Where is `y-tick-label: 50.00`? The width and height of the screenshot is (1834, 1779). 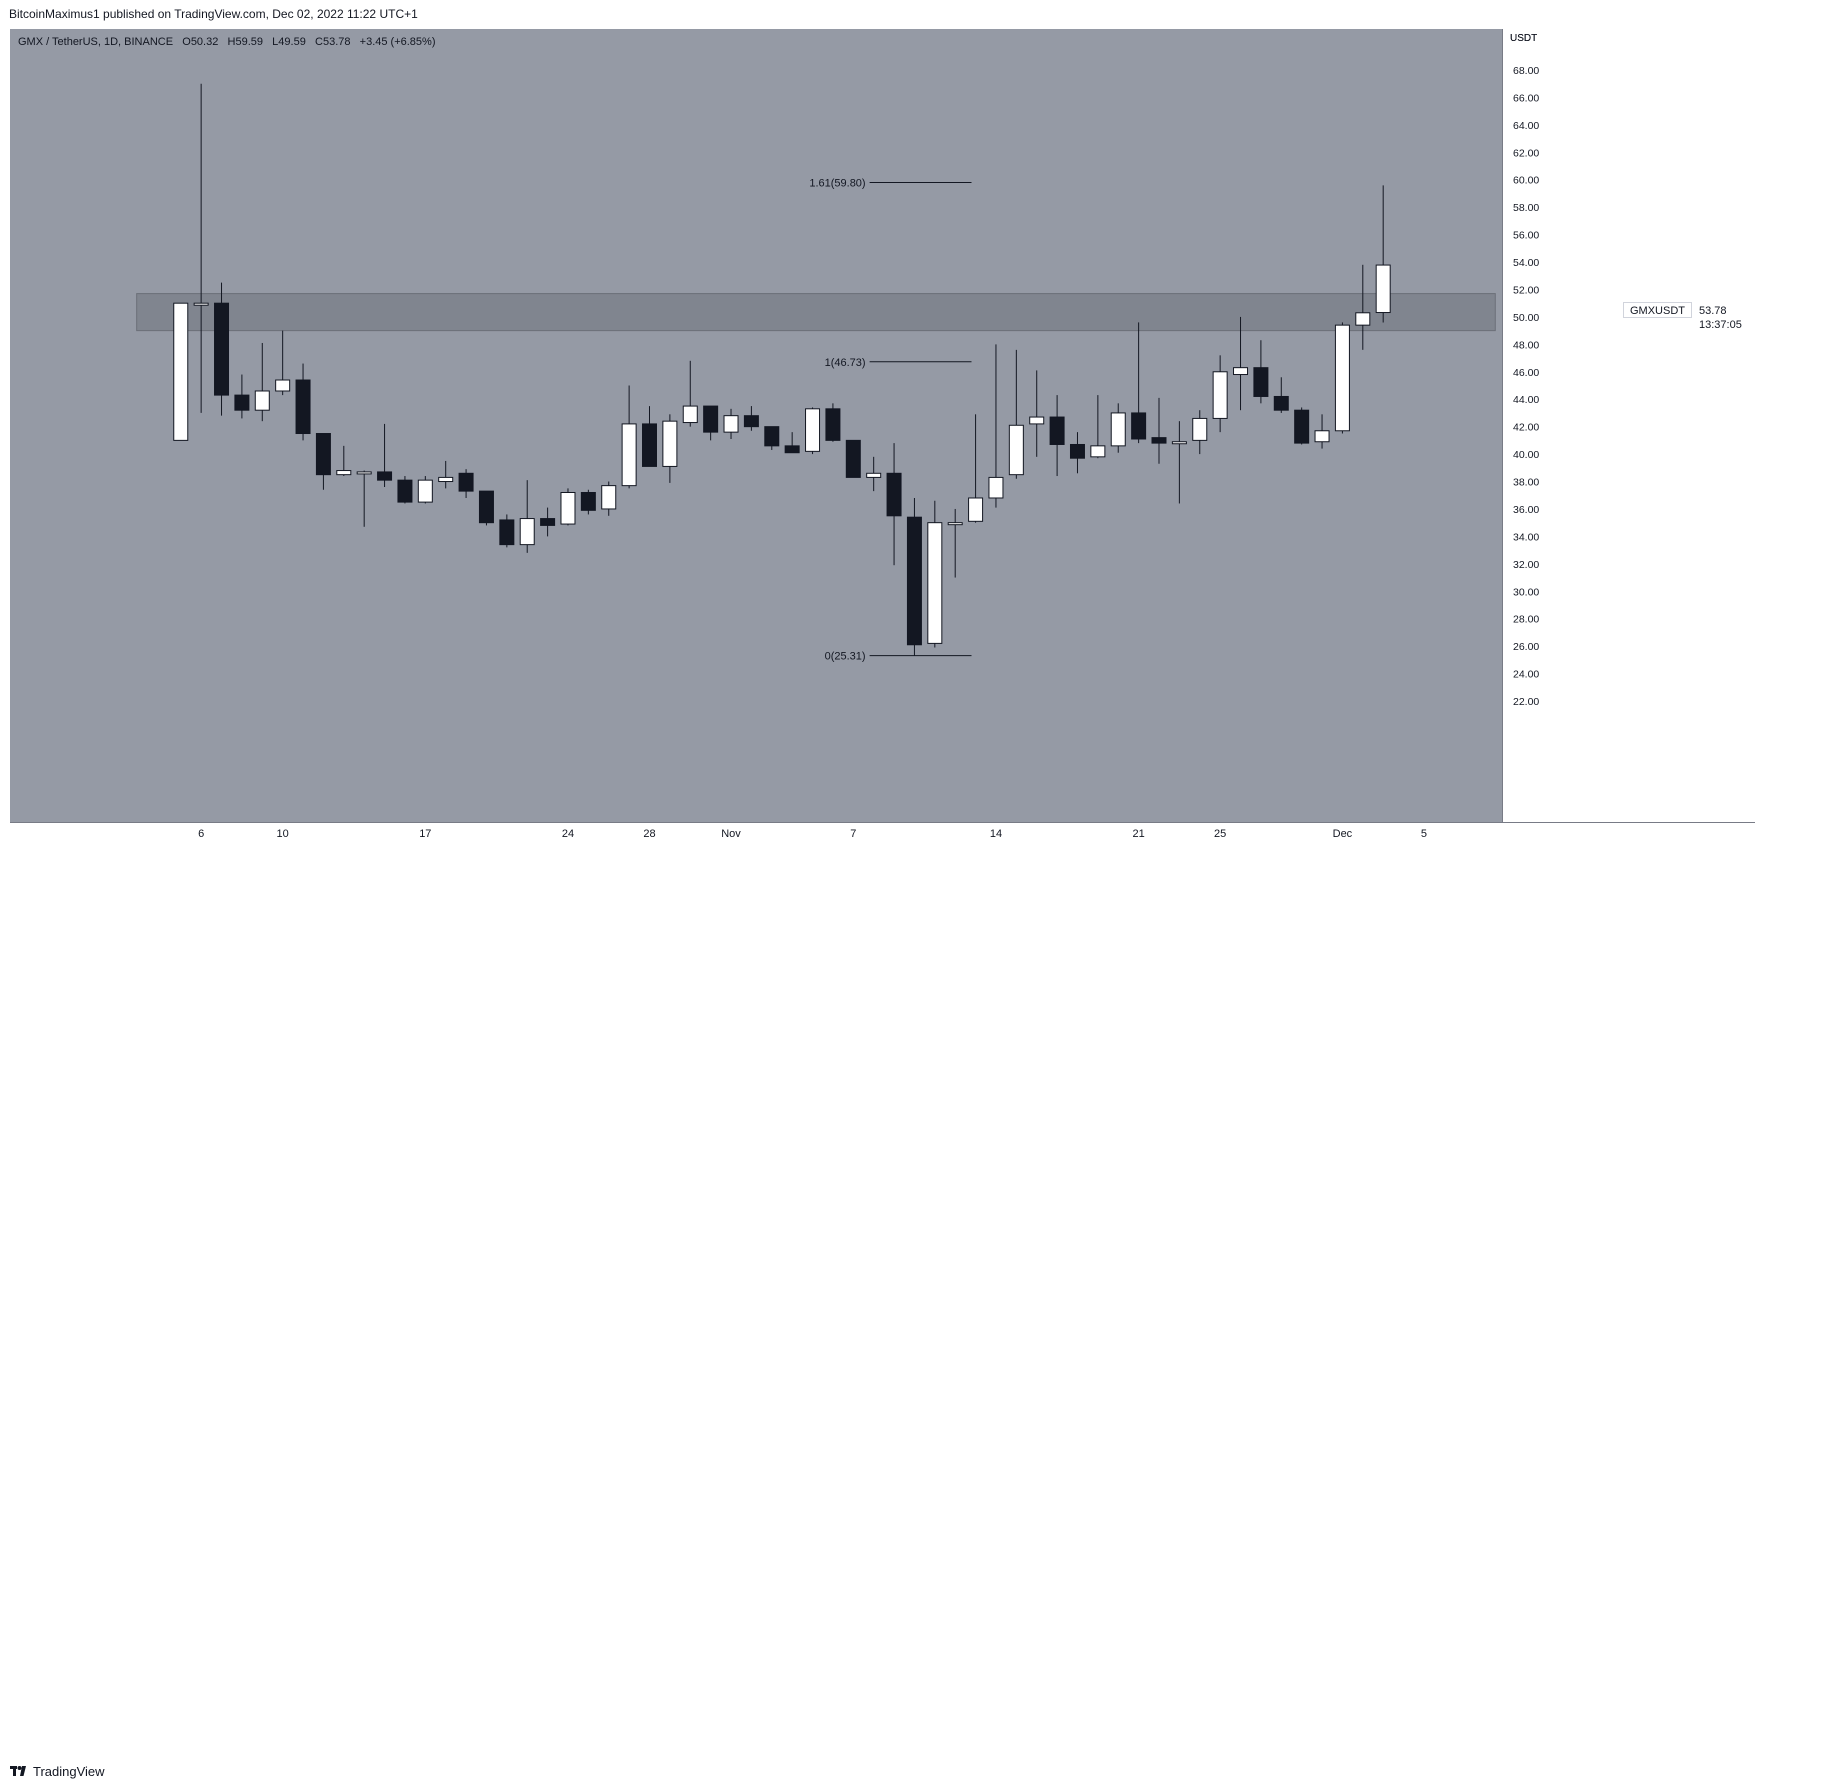
y-tick-label: 50.00 is located at coordinates (1526, 318).